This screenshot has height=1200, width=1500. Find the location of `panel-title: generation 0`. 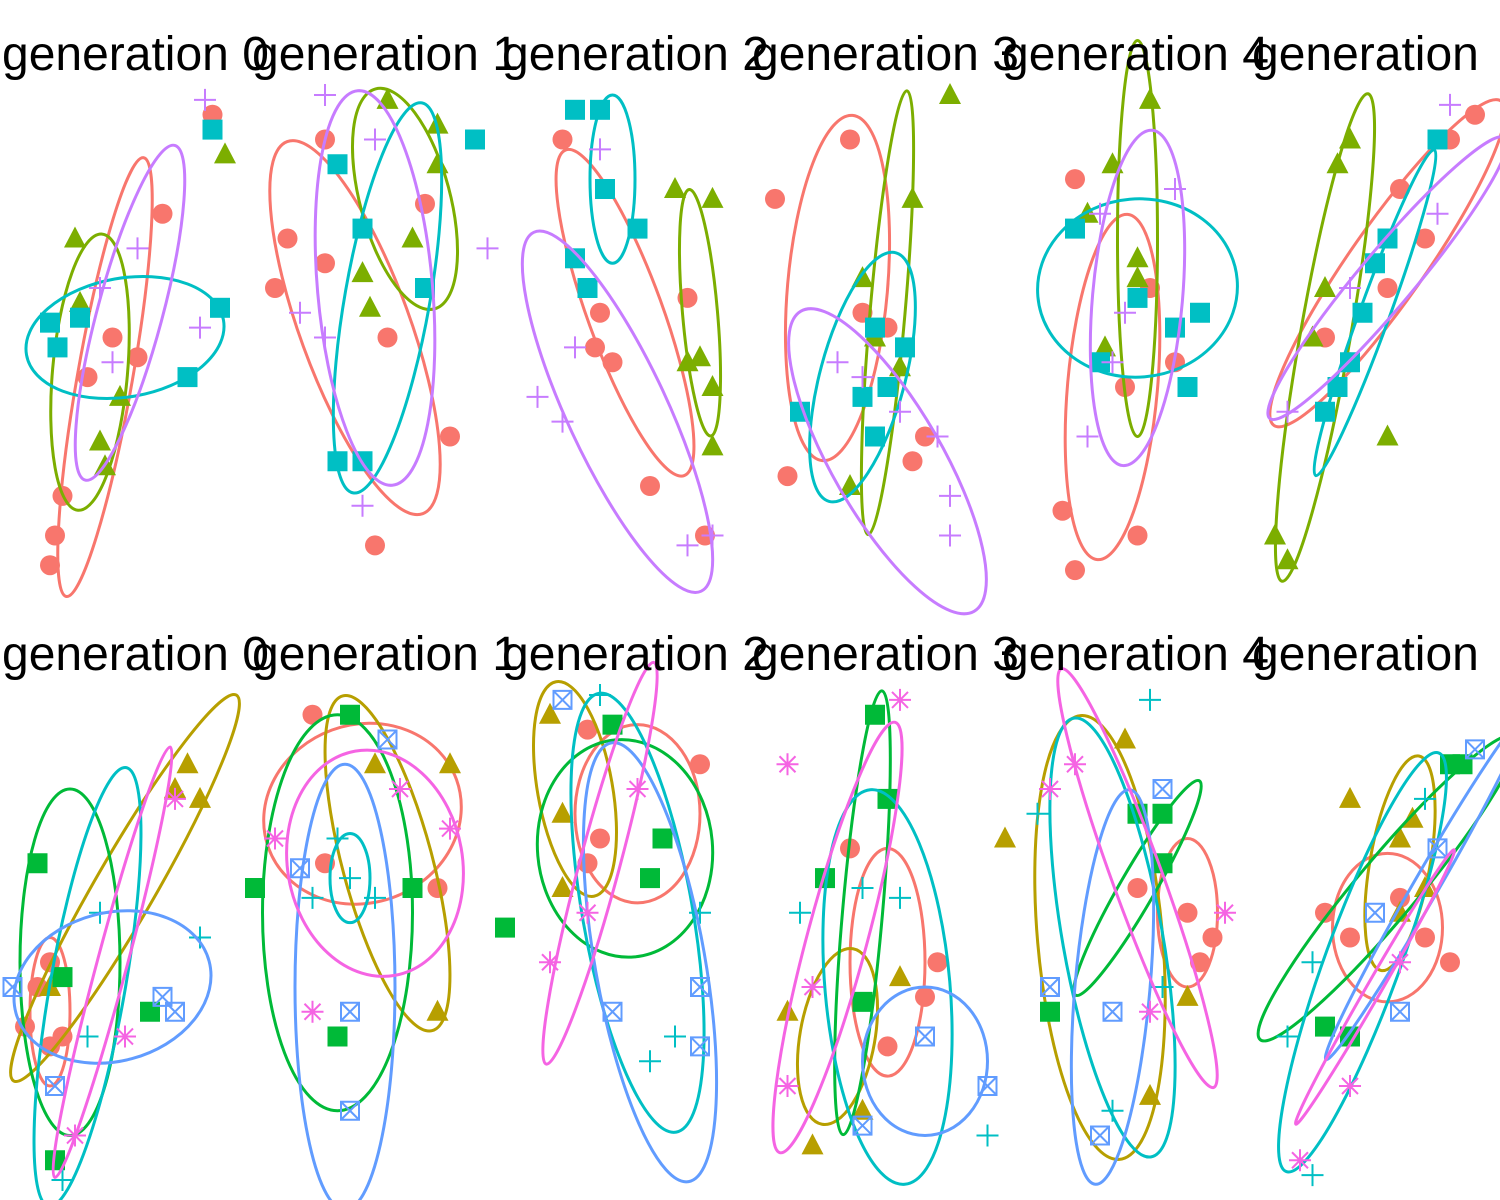

panel-title: generation 0 is located at coordinates (135, 54).